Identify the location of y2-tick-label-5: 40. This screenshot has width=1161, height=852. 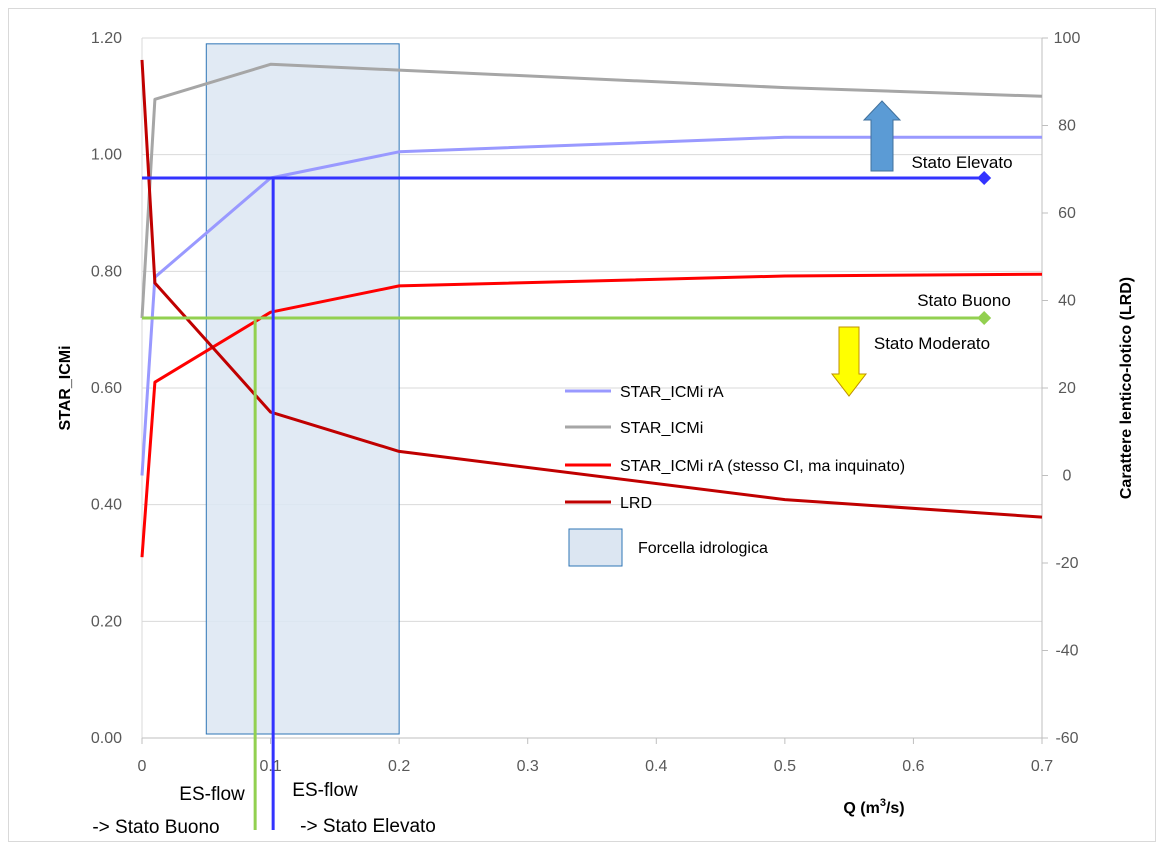
(1067, 301).